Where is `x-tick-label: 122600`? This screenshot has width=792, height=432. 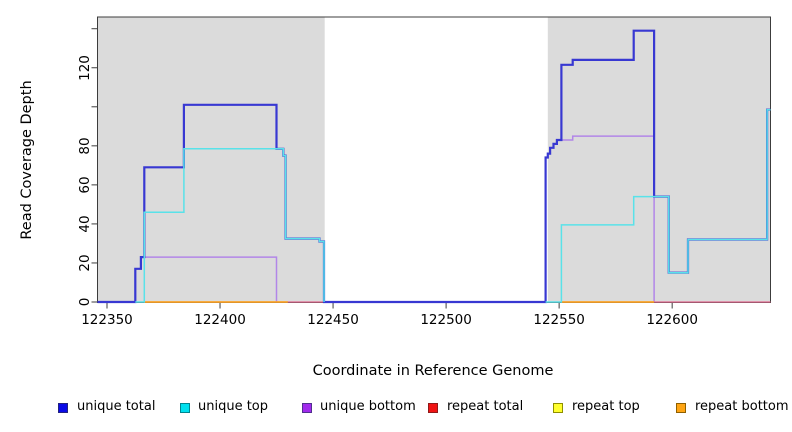
x-tick-label: 122600 is located at coordinates (672, 320).